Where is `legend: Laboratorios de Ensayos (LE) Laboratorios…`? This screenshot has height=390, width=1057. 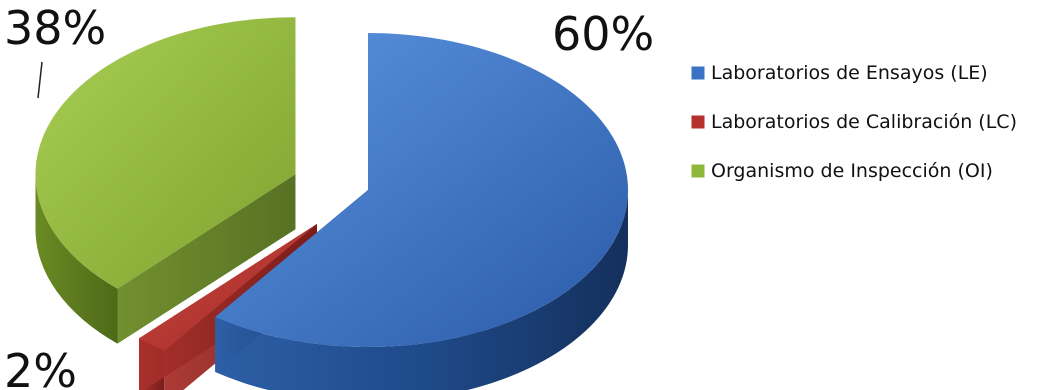 legend: Laboratorios de Ensayos (LE) Laboratorios… is located at coordinates (853, 122).